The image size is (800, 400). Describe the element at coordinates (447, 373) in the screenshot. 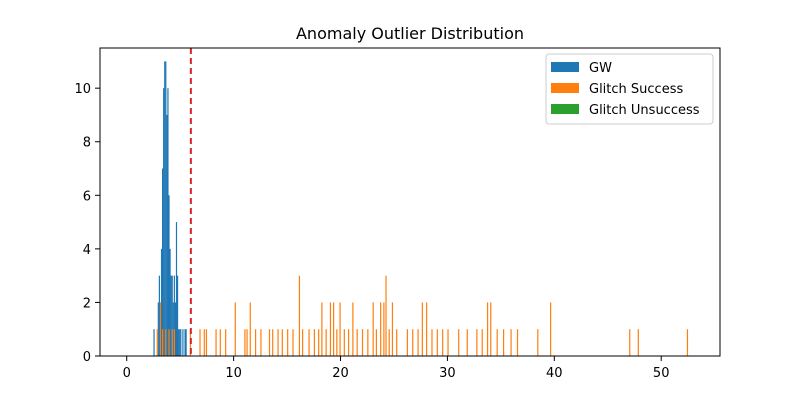

I see `x-tick-label: 30` at that location.